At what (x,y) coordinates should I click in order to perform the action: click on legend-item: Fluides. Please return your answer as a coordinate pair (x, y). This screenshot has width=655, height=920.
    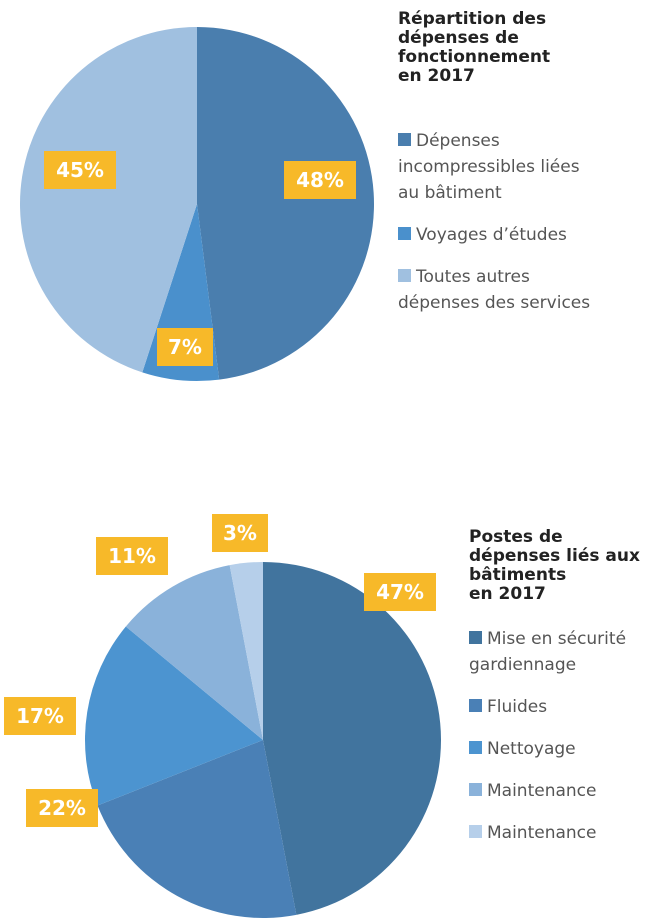
    Looking at the image, I should click on (547, 707).